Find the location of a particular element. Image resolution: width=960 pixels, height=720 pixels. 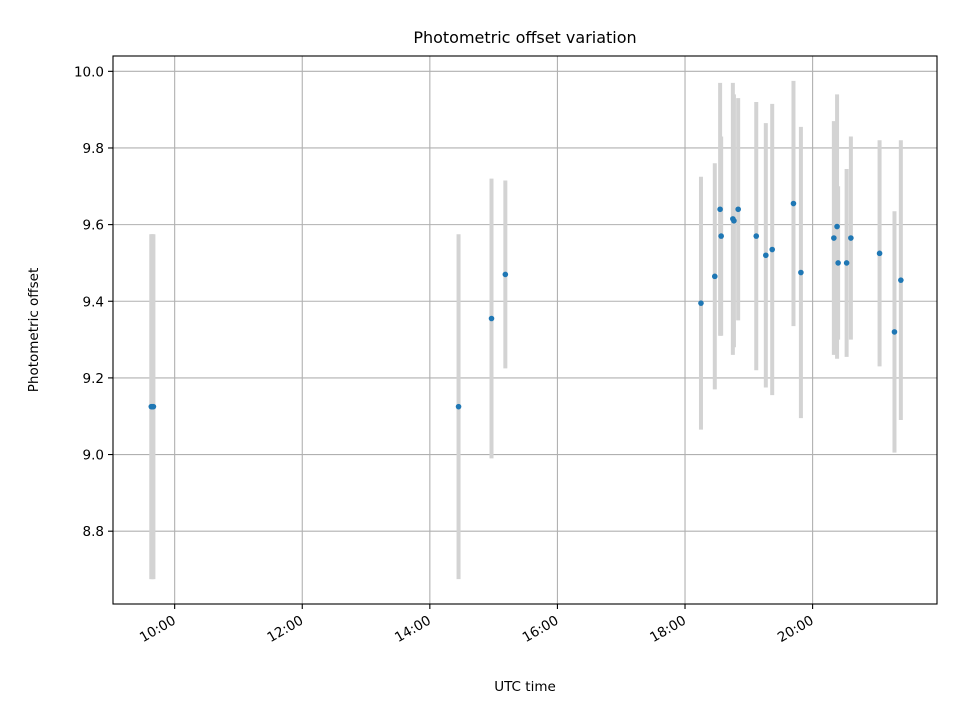

y-tick-label: 9.2 is located at coordinates (93, 379).